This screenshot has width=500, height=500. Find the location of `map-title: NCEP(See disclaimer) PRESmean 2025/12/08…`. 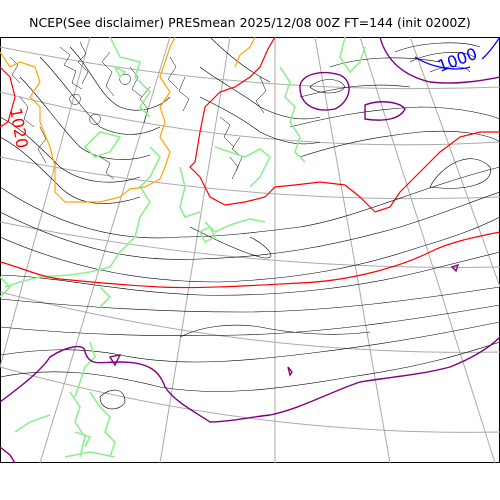

map-title: NCEP(See disclaimer) PRESmean 2025/12/08… is located at coordinates (250, 22).